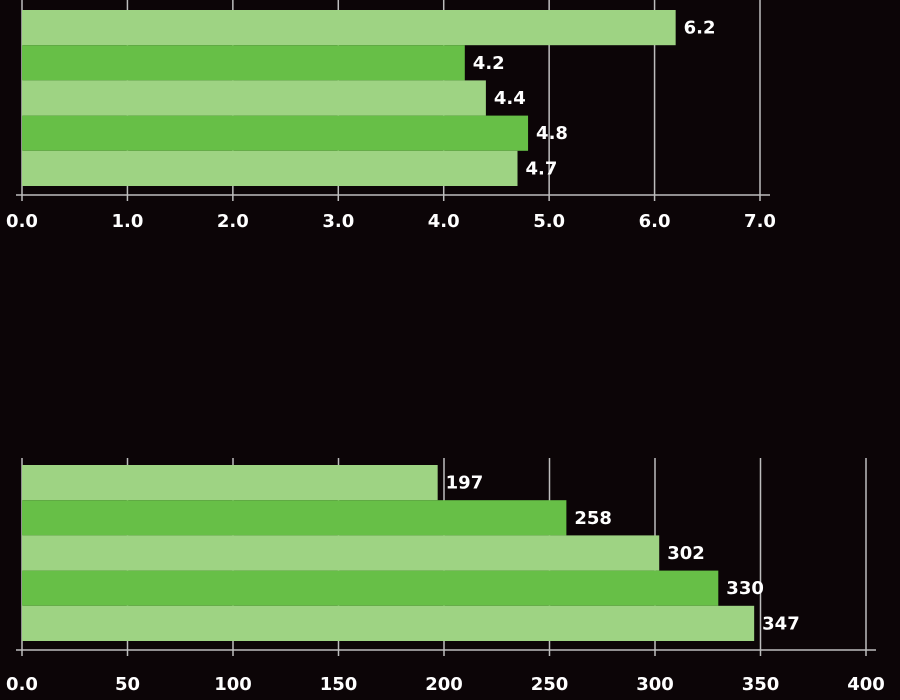 The width and height of the screenshot is (900, 700). Describe the element at coordinates (593, 518) in the screenshot. I see `bar-value-label: 258` at that location.